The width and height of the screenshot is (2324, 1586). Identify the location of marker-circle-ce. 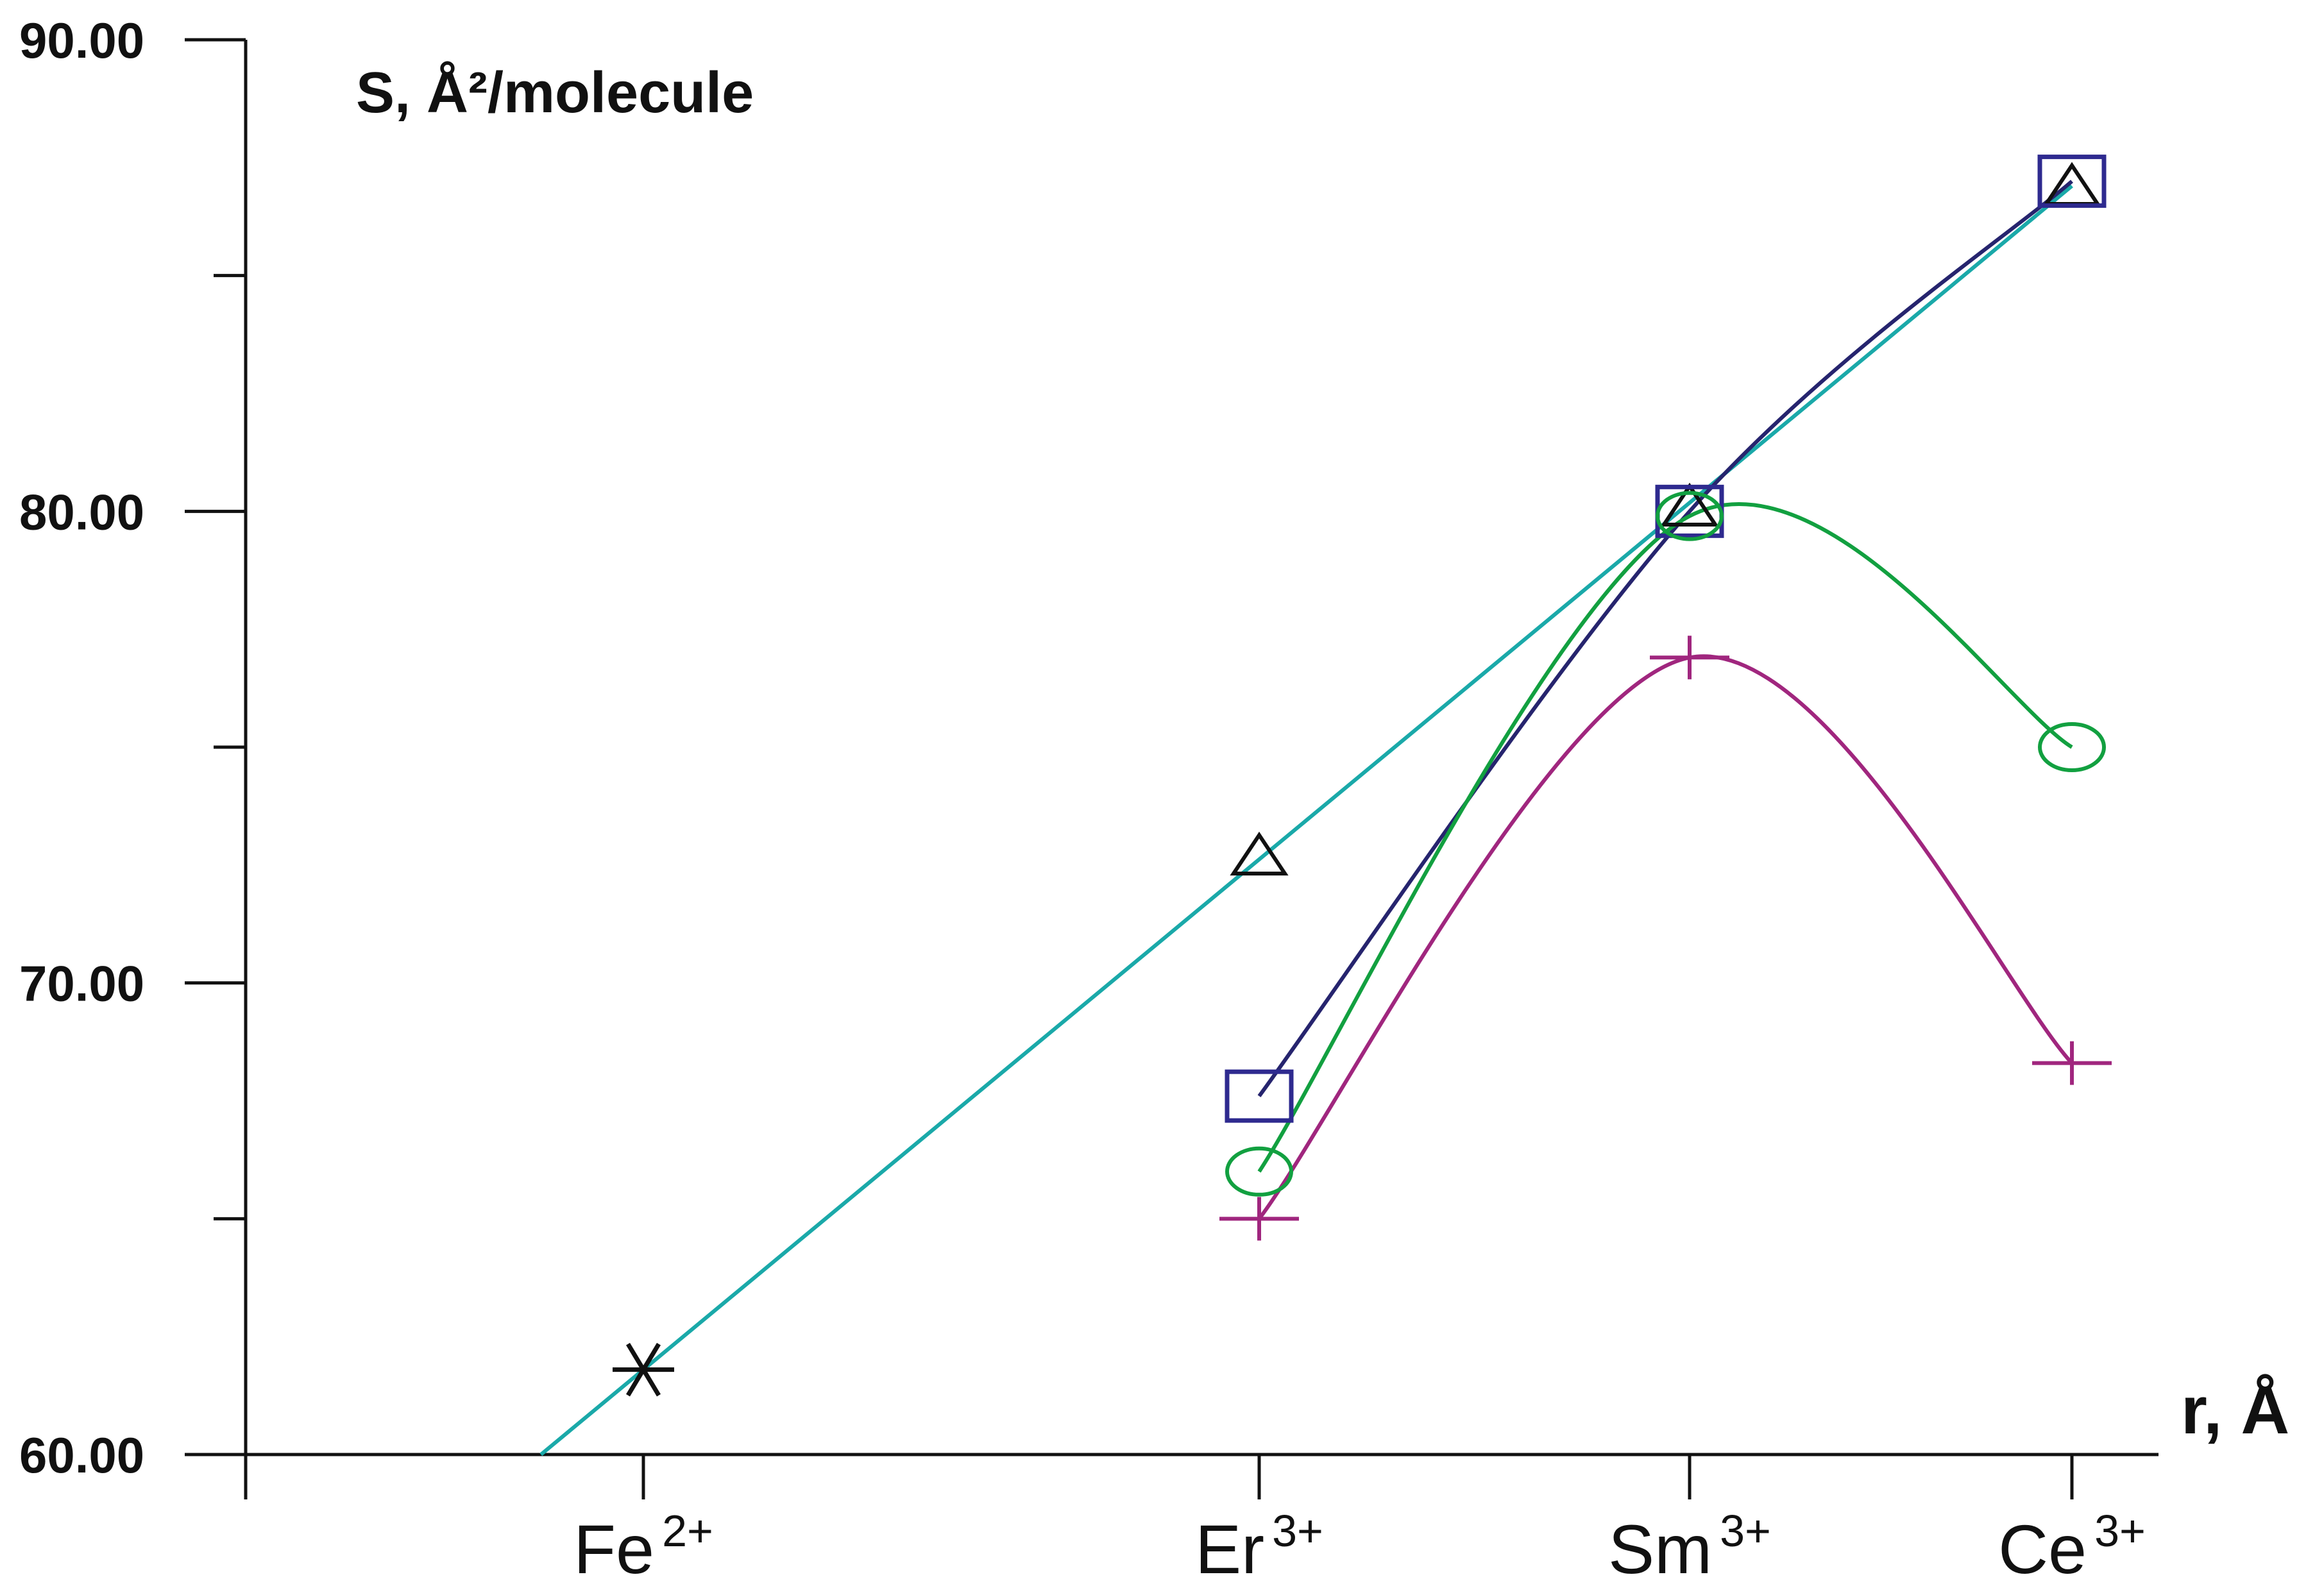
(2072, 747).